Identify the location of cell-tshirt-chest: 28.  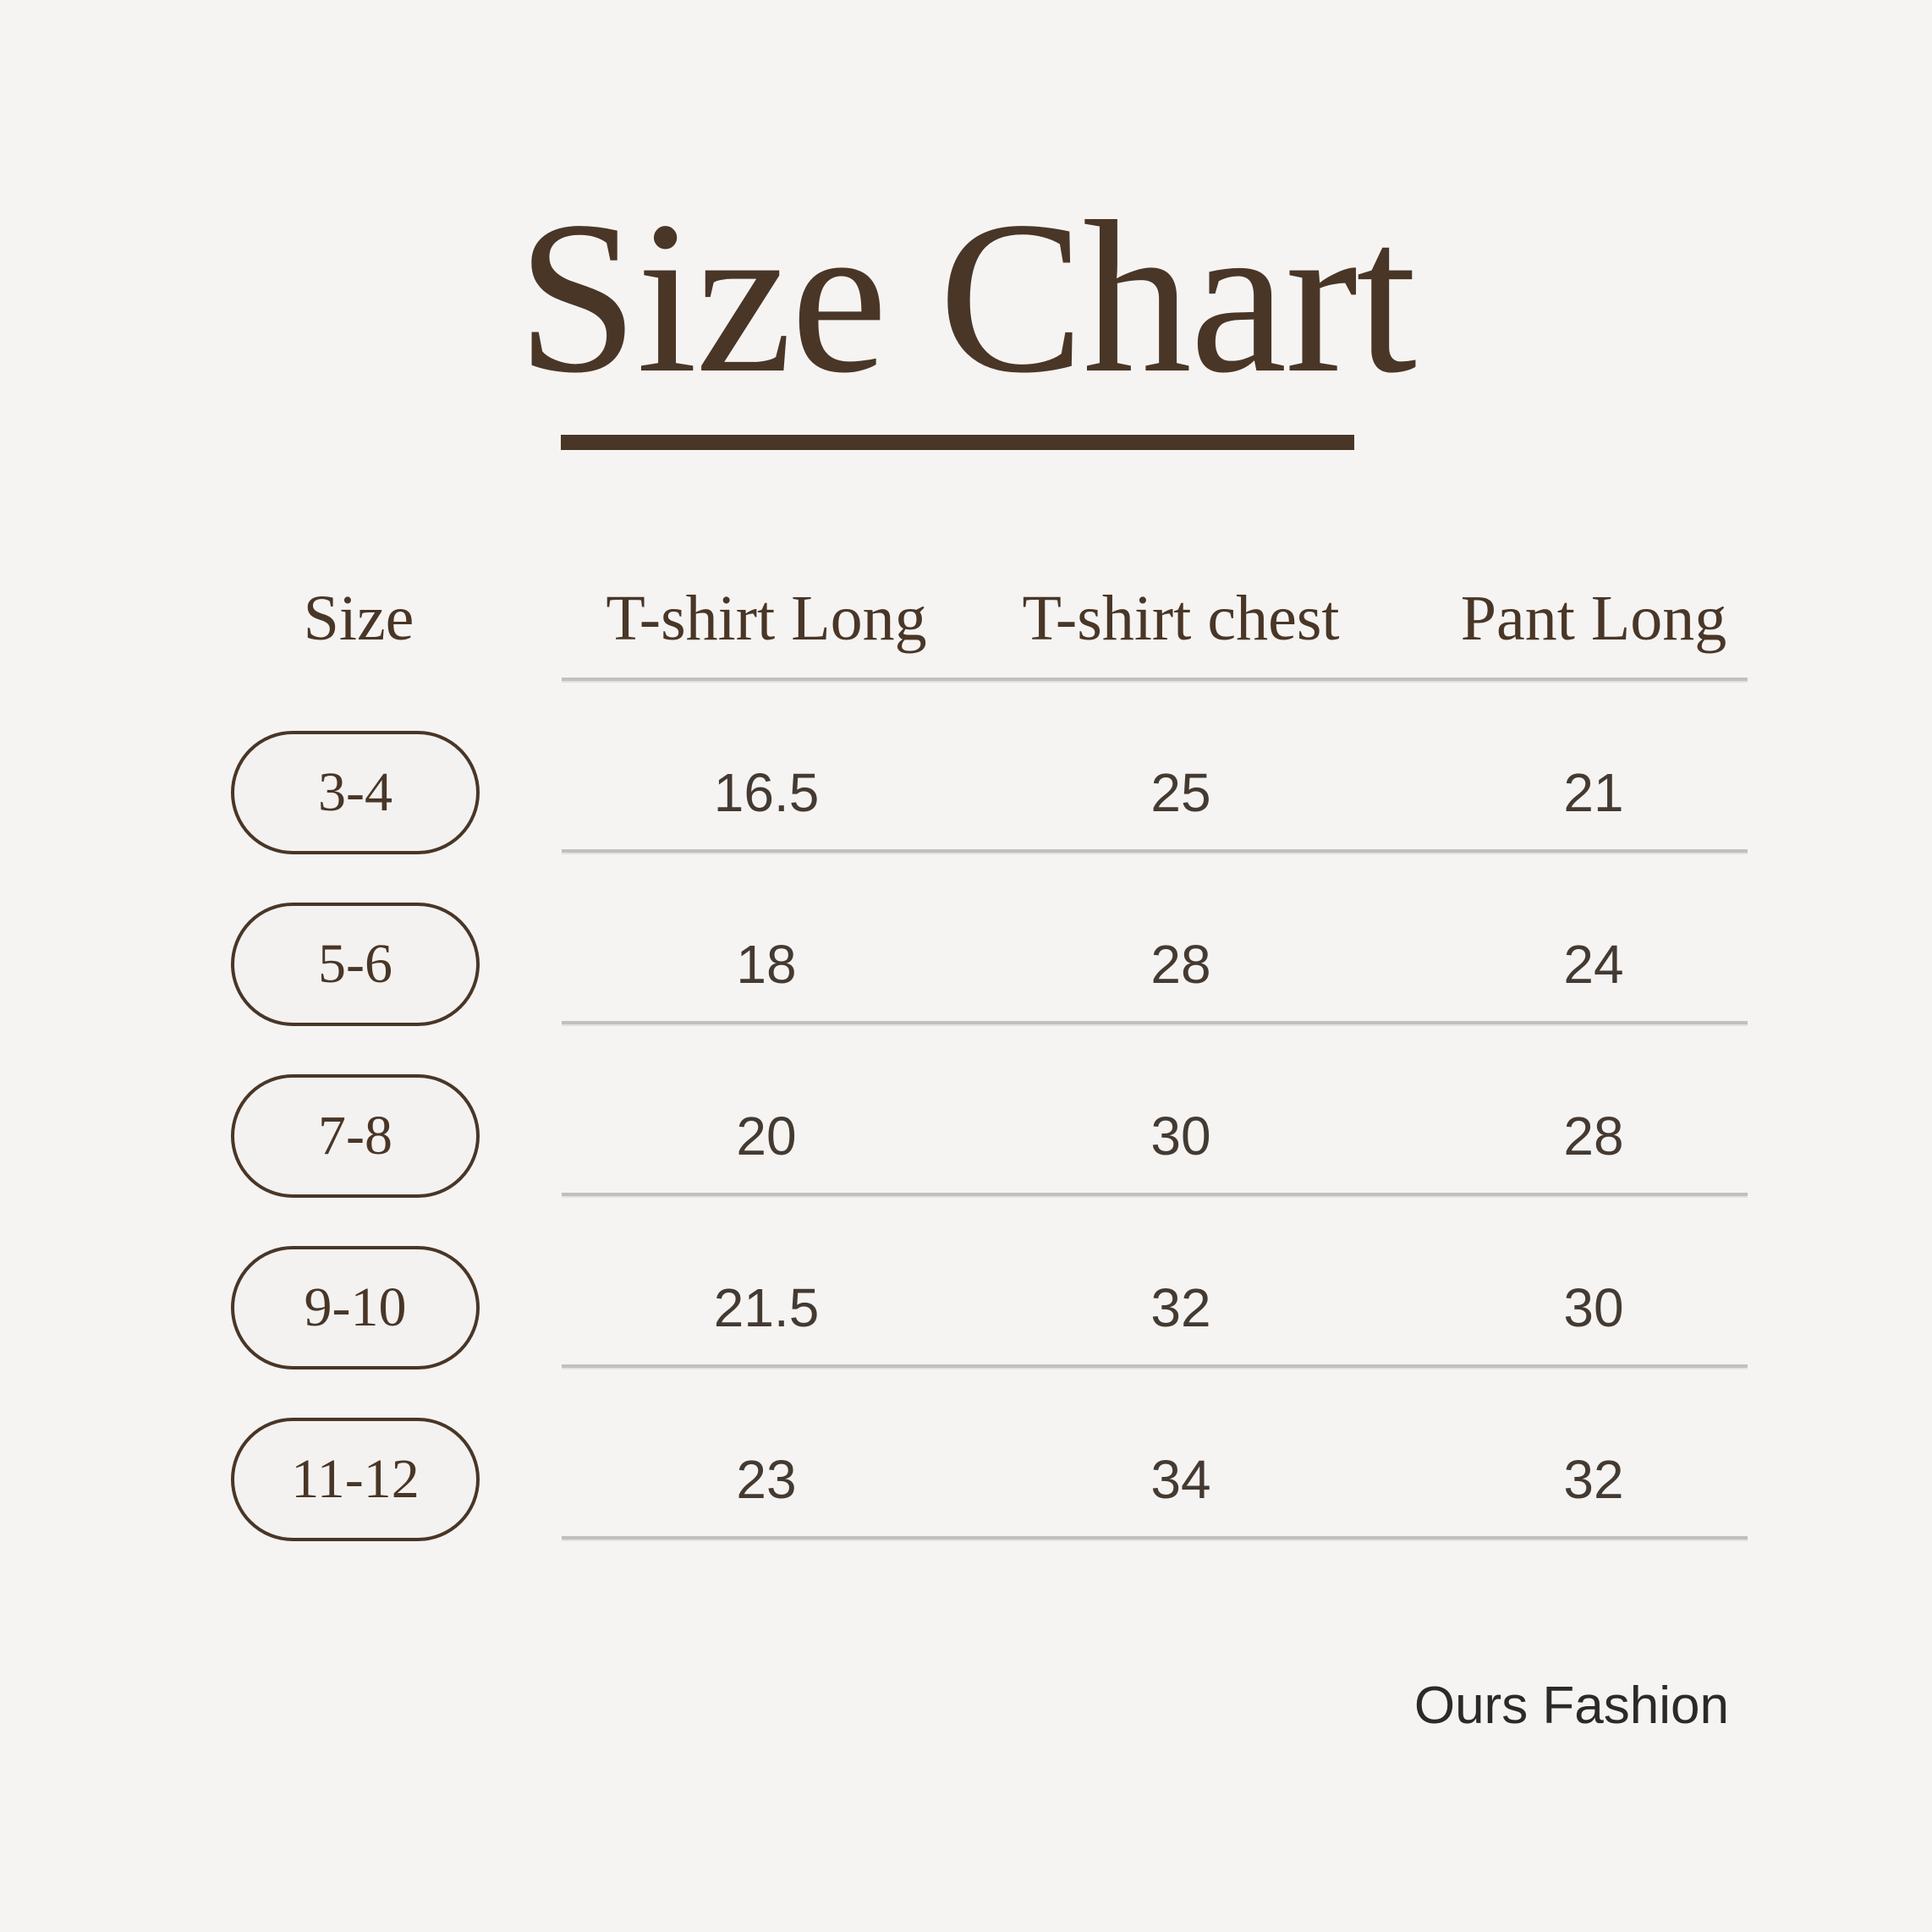
(1181, 964).